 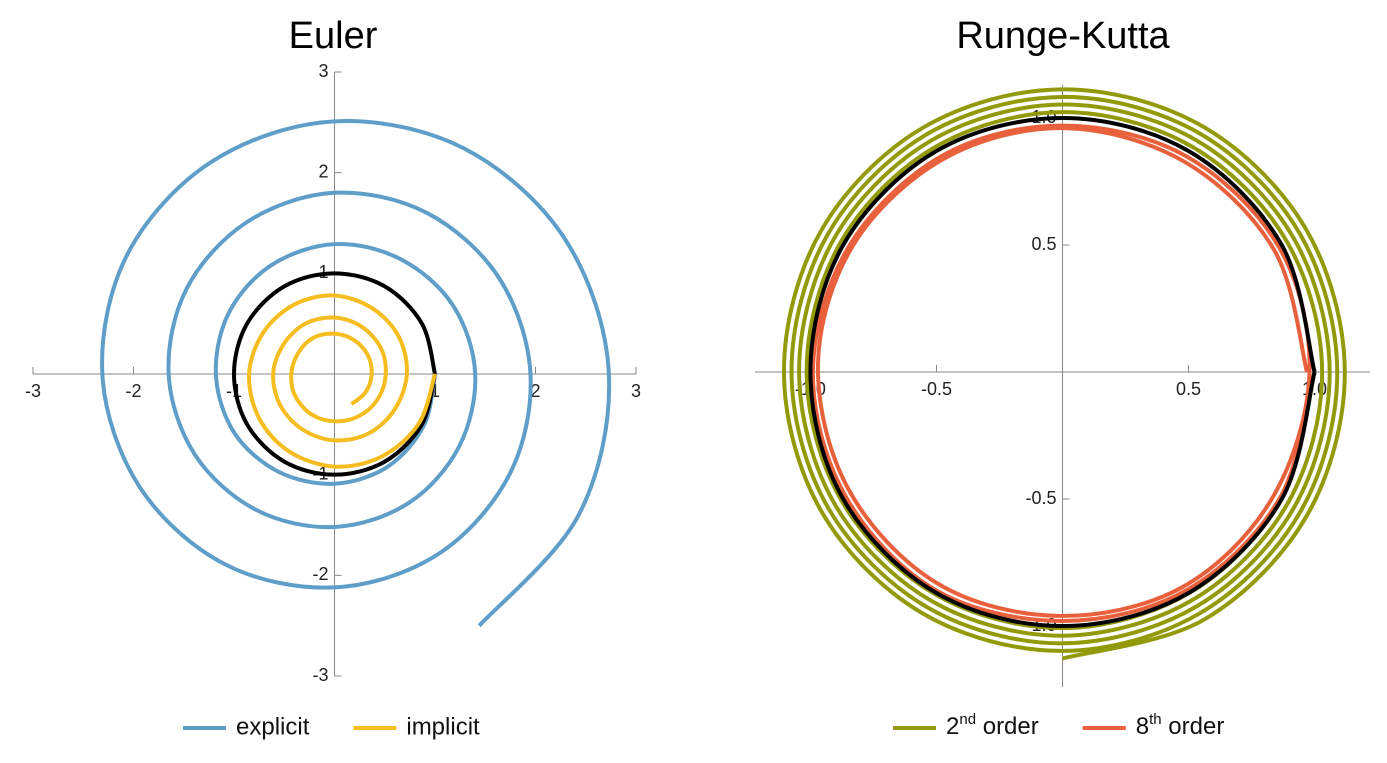 What do you see at coordinates (133, 391) in the screenshot?
I see `x-tick-label: -2` at bounding box center [133, 391].